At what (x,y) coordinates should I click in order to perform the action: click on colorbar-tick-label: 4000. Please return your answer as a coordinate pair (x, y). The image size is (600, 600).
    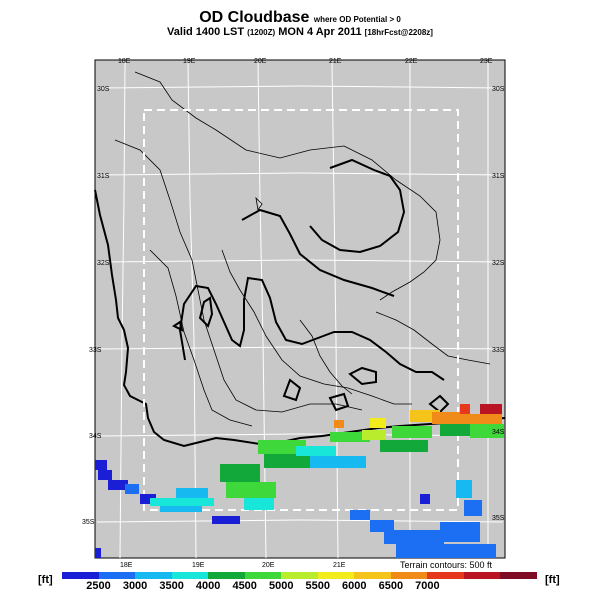
    Looking at the image, I should click on (208, 586).